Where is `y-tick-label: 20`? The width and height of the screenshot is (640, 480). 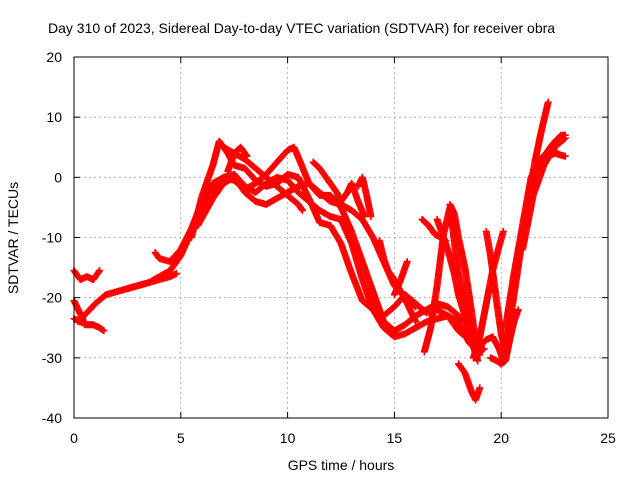 y-tick-label: 20 is located at coordinates (54, 57).